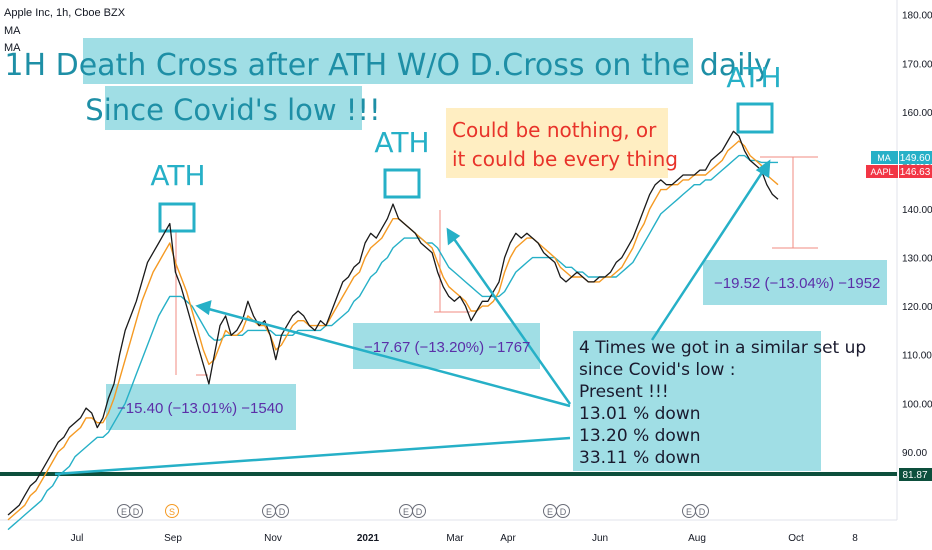  Describe the element at coordinates (565, 159) in the screenshot. I see `could-be-line-2: it could be every thing` at that location.